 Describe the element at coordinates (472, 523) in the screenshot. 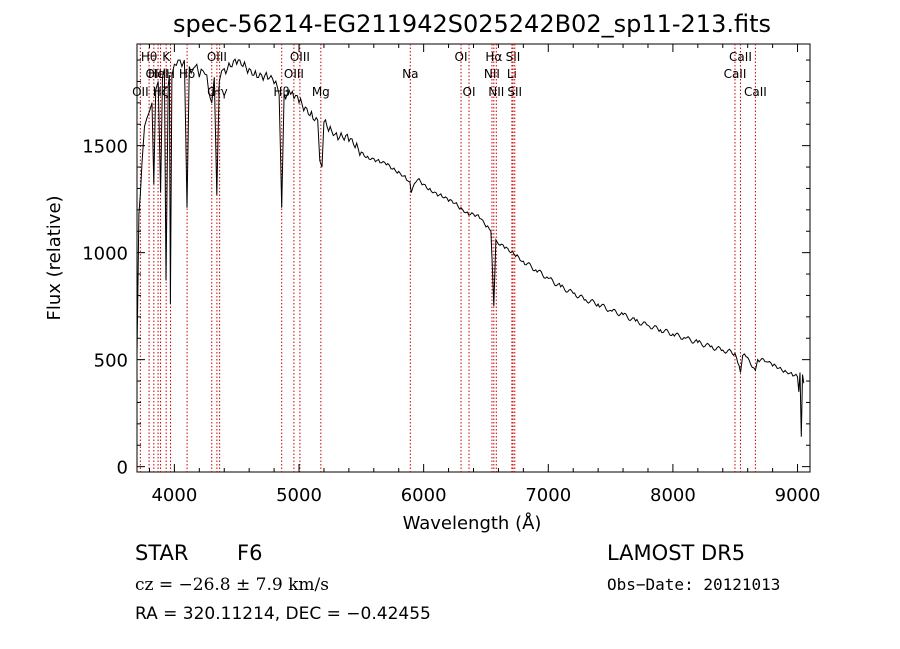

I see `x-axis-label: Wavelength (Å)` at that location.